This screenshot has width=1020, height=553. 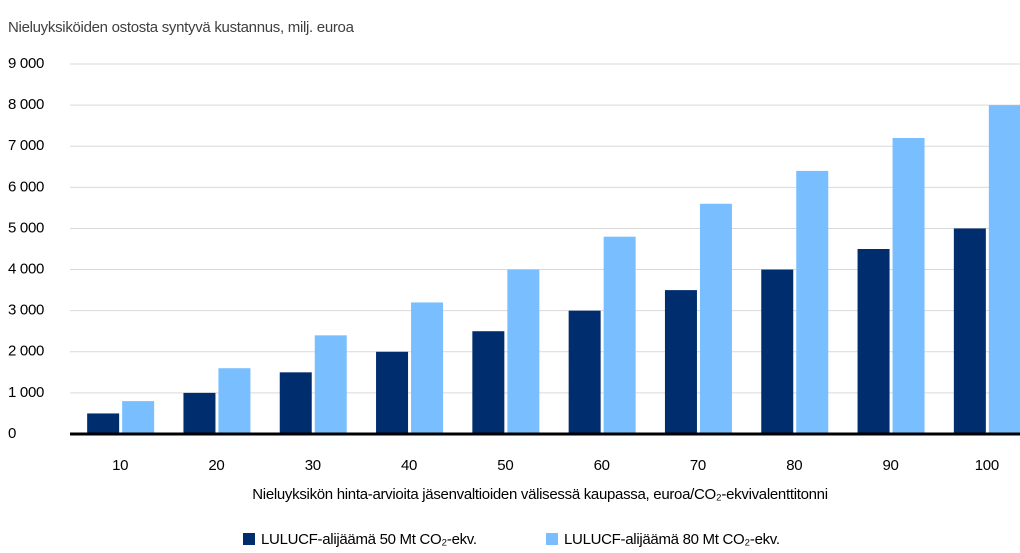 What do you see at coordinates (26, 63) in the screenshot?
I see `y-tick-label: 9 000` at bounding box center [26, 63].